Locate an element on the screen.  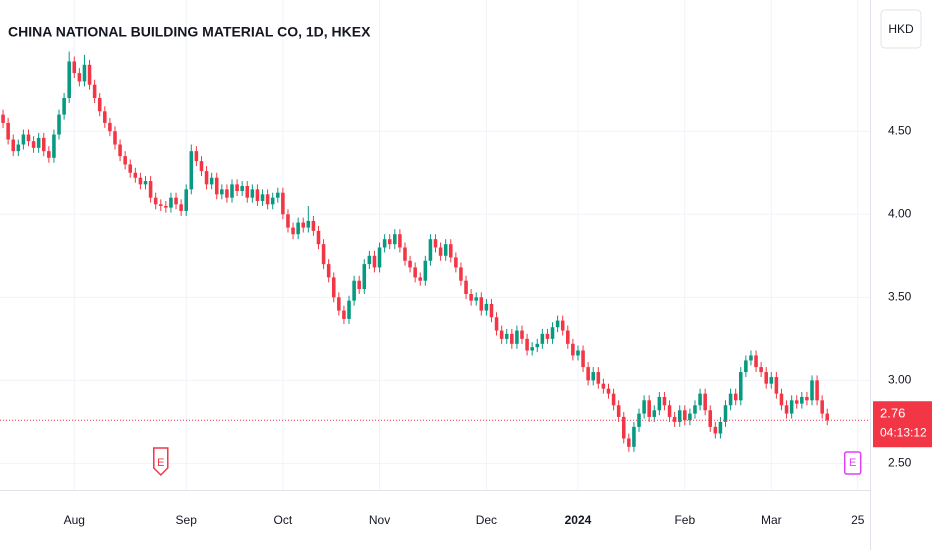
y-tick-label: 2.50 is located at coordinates (900, 463).